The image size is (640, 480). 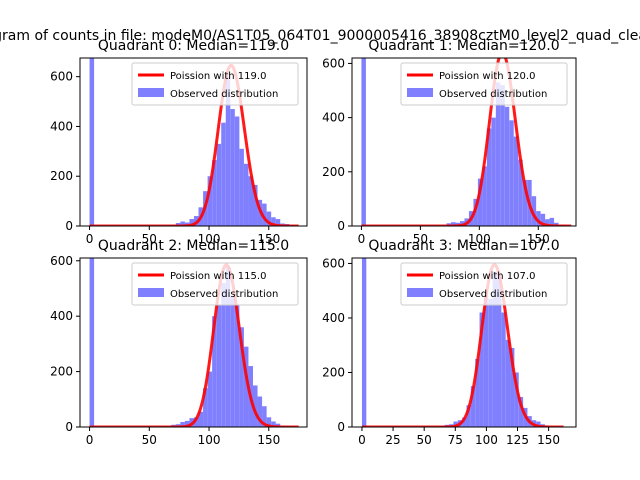 I want to click on quadrant-title: Quadrant 2: Median=115.0, so click(x=193, y=246).